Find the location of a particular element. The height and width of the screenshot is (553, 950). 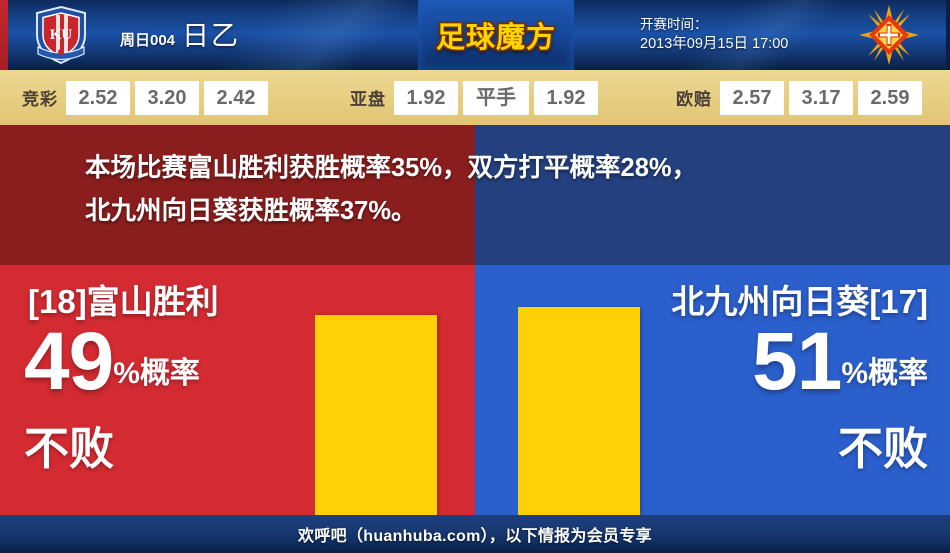

away-probability-bar is located at coordinates (579, 411).